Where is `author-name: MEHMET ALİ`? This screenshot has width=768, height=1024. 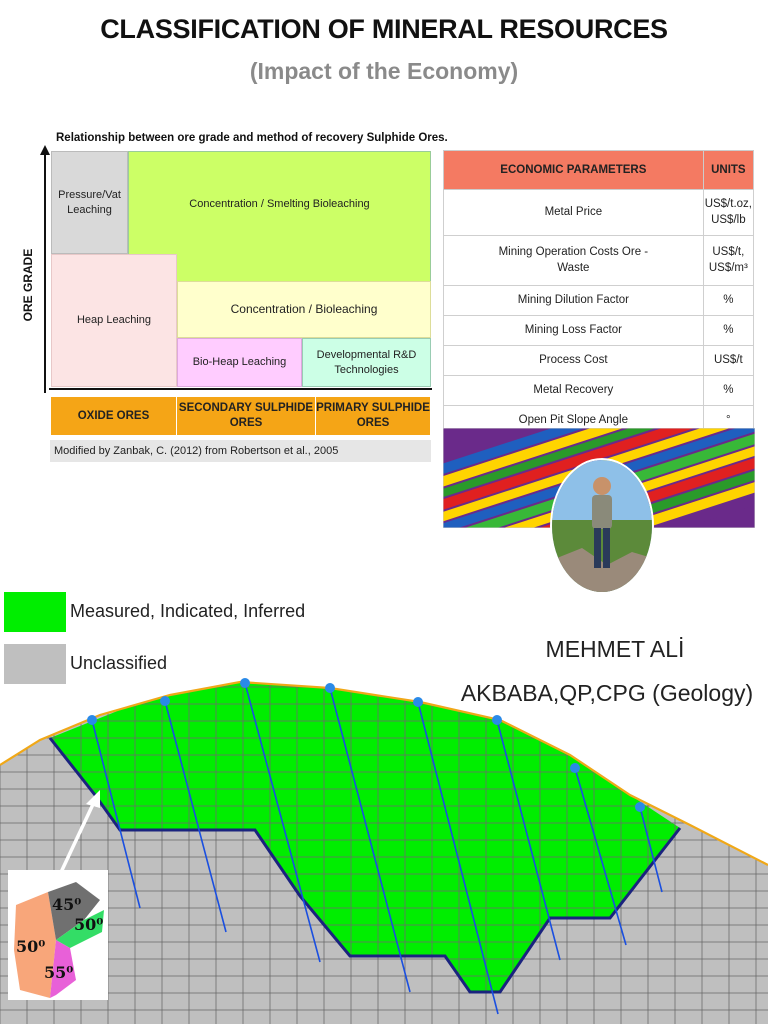
author-name: MEHMET ALİ is located at coordinates (615, 649).